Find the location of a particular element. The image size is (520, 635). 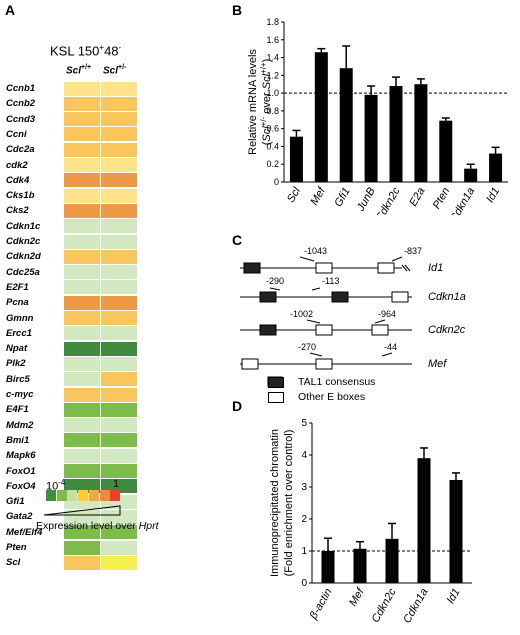

diagram-row-id1: -1043 -837 Id1 is located at coordinates (341, 260).